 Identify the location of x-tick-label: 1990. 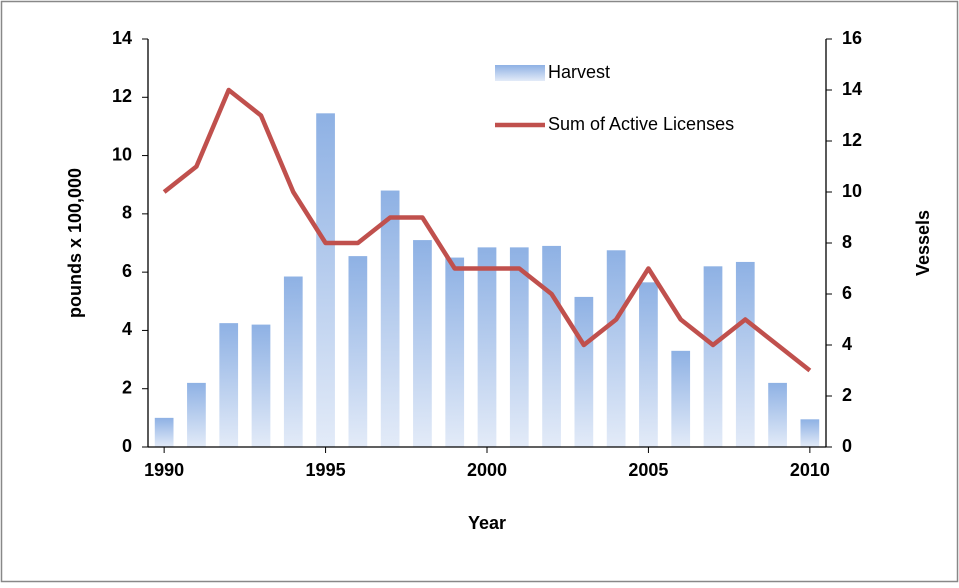
(164, 470).